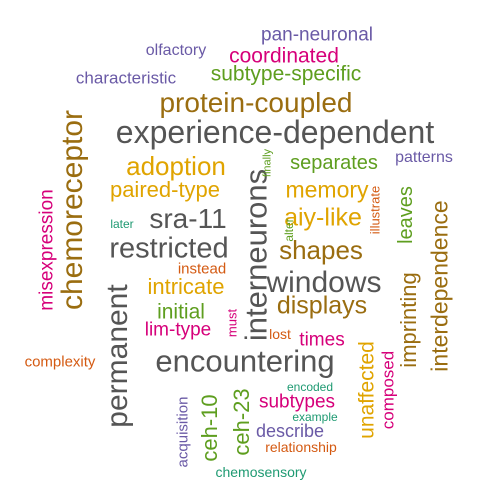 Image resolution: width=500 pixels, height=500 pixels. I want to click on word-windows: windows, so click(324, 282).